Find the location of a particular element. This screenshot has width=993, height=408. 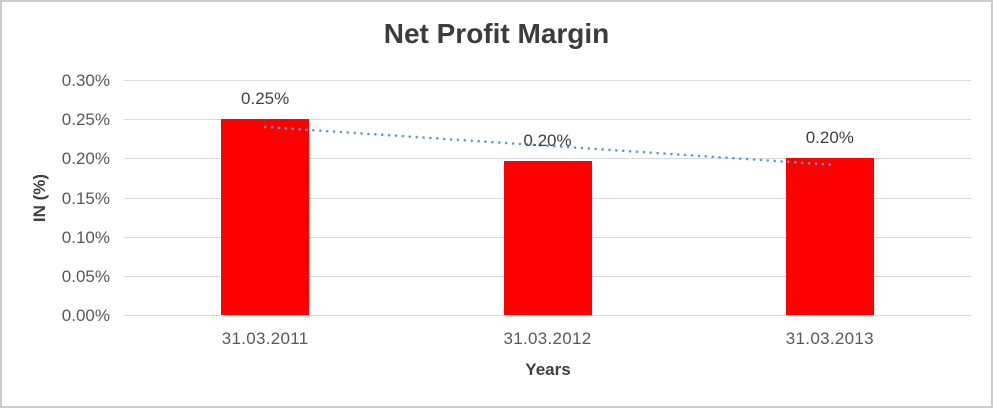

data-label-1: 0.20% is located at coordinates (547, 140).